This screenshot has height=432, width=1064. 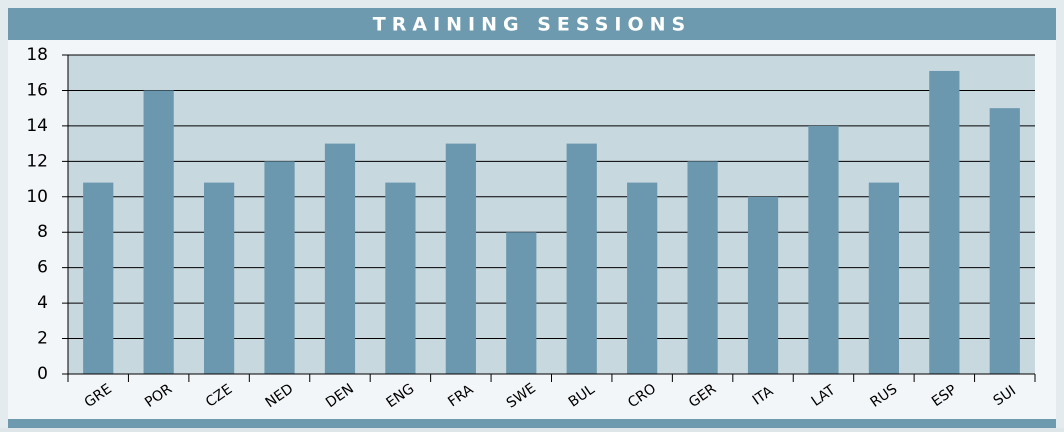 What do you see at coordinates (42, 232) in the screenshot?
I see `y-tick-label: 8` at bounding box center [42, 232].